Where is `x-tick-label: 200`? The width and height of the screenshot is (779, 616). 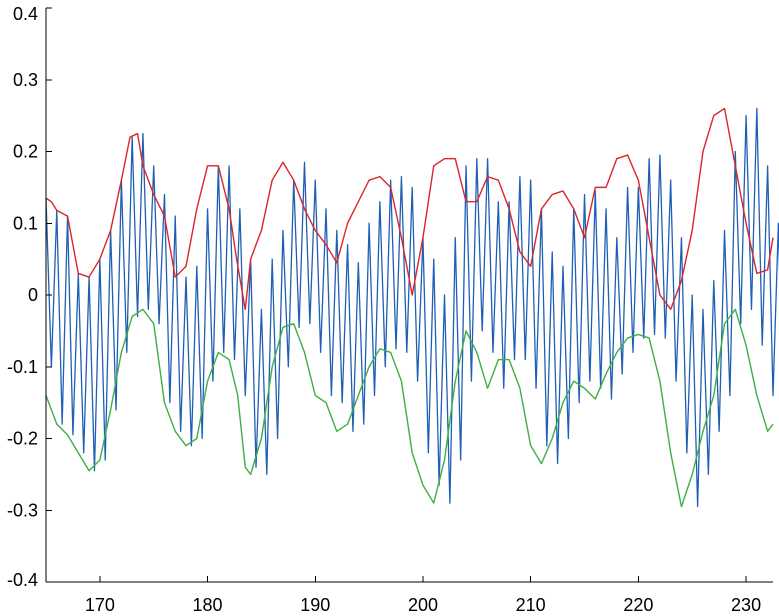 x-tick-label: 200 is located at coordinates (423, 605).